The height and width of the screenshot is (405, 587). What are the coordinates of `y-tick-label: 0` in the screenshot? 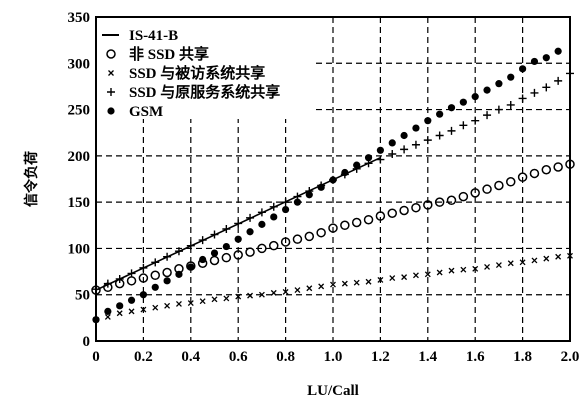 It's located at (87, 342).